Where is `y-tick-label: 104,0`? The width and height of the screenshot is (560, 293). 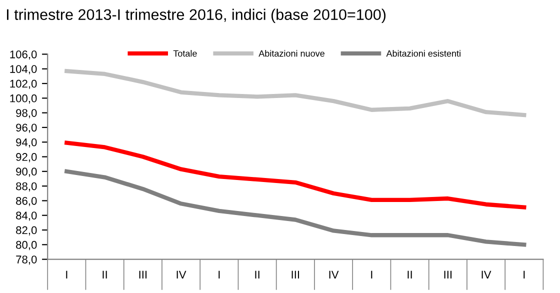 y-tick-label: 104,0 is located at coordinates (23, 69).